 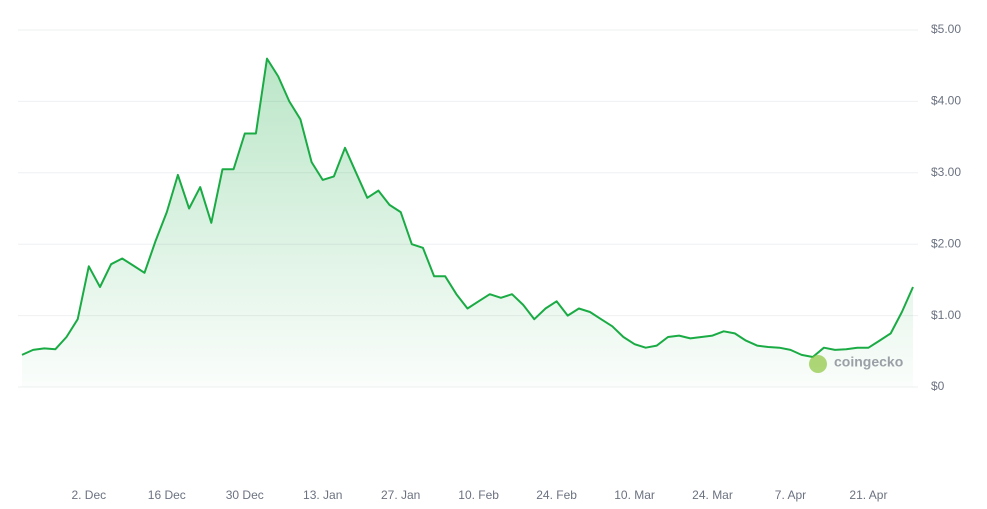 I want to click on y-tick-label: $3.00, so click(x=946, y=172).